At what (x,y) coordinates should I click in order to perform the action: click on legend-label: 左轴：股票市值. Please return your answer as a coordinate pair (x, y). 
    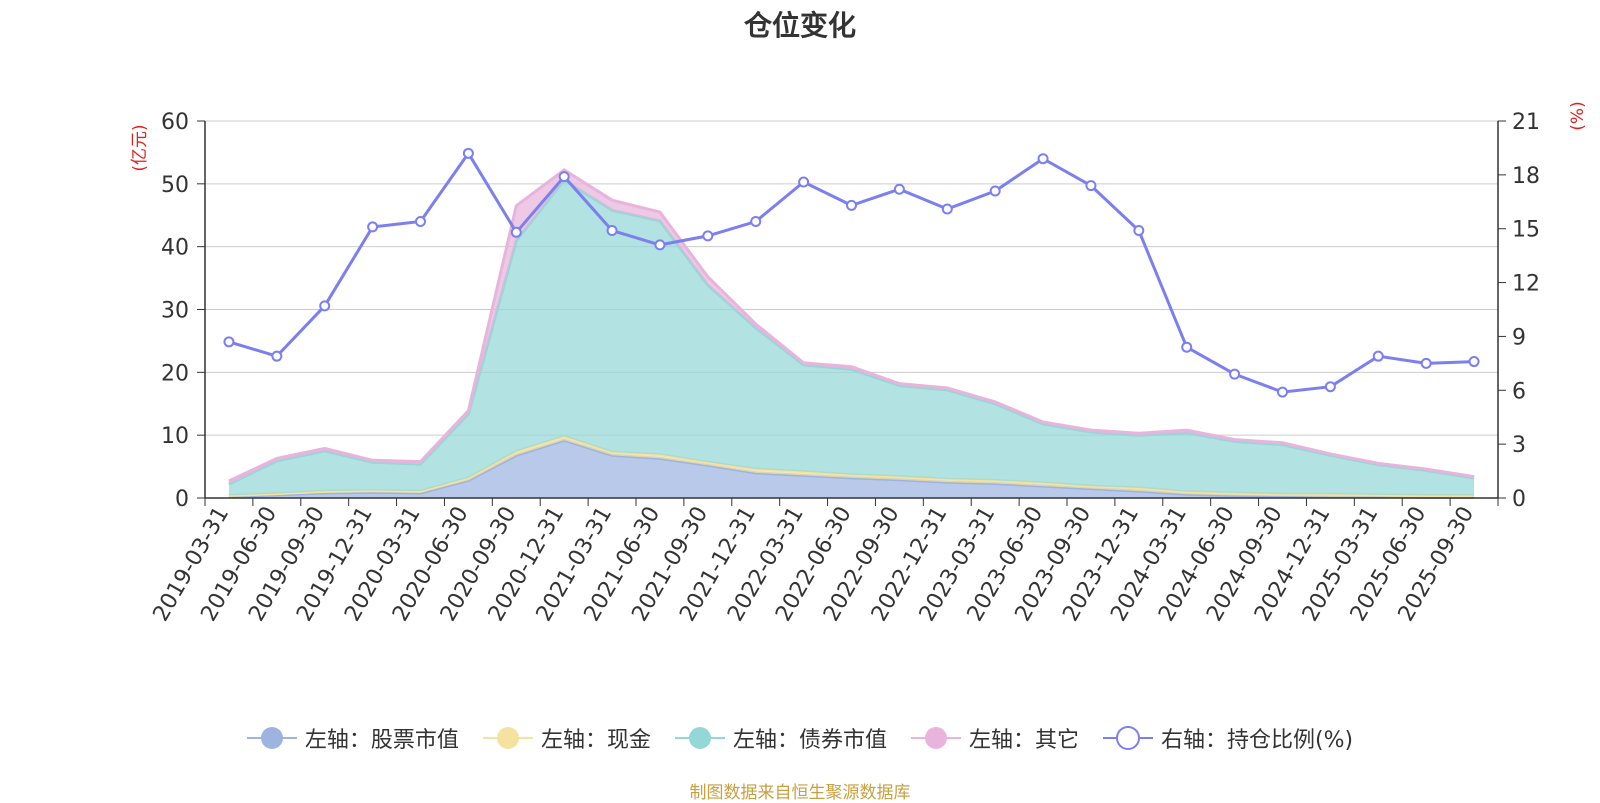
    Looking at the image, I should click on (381, 740).